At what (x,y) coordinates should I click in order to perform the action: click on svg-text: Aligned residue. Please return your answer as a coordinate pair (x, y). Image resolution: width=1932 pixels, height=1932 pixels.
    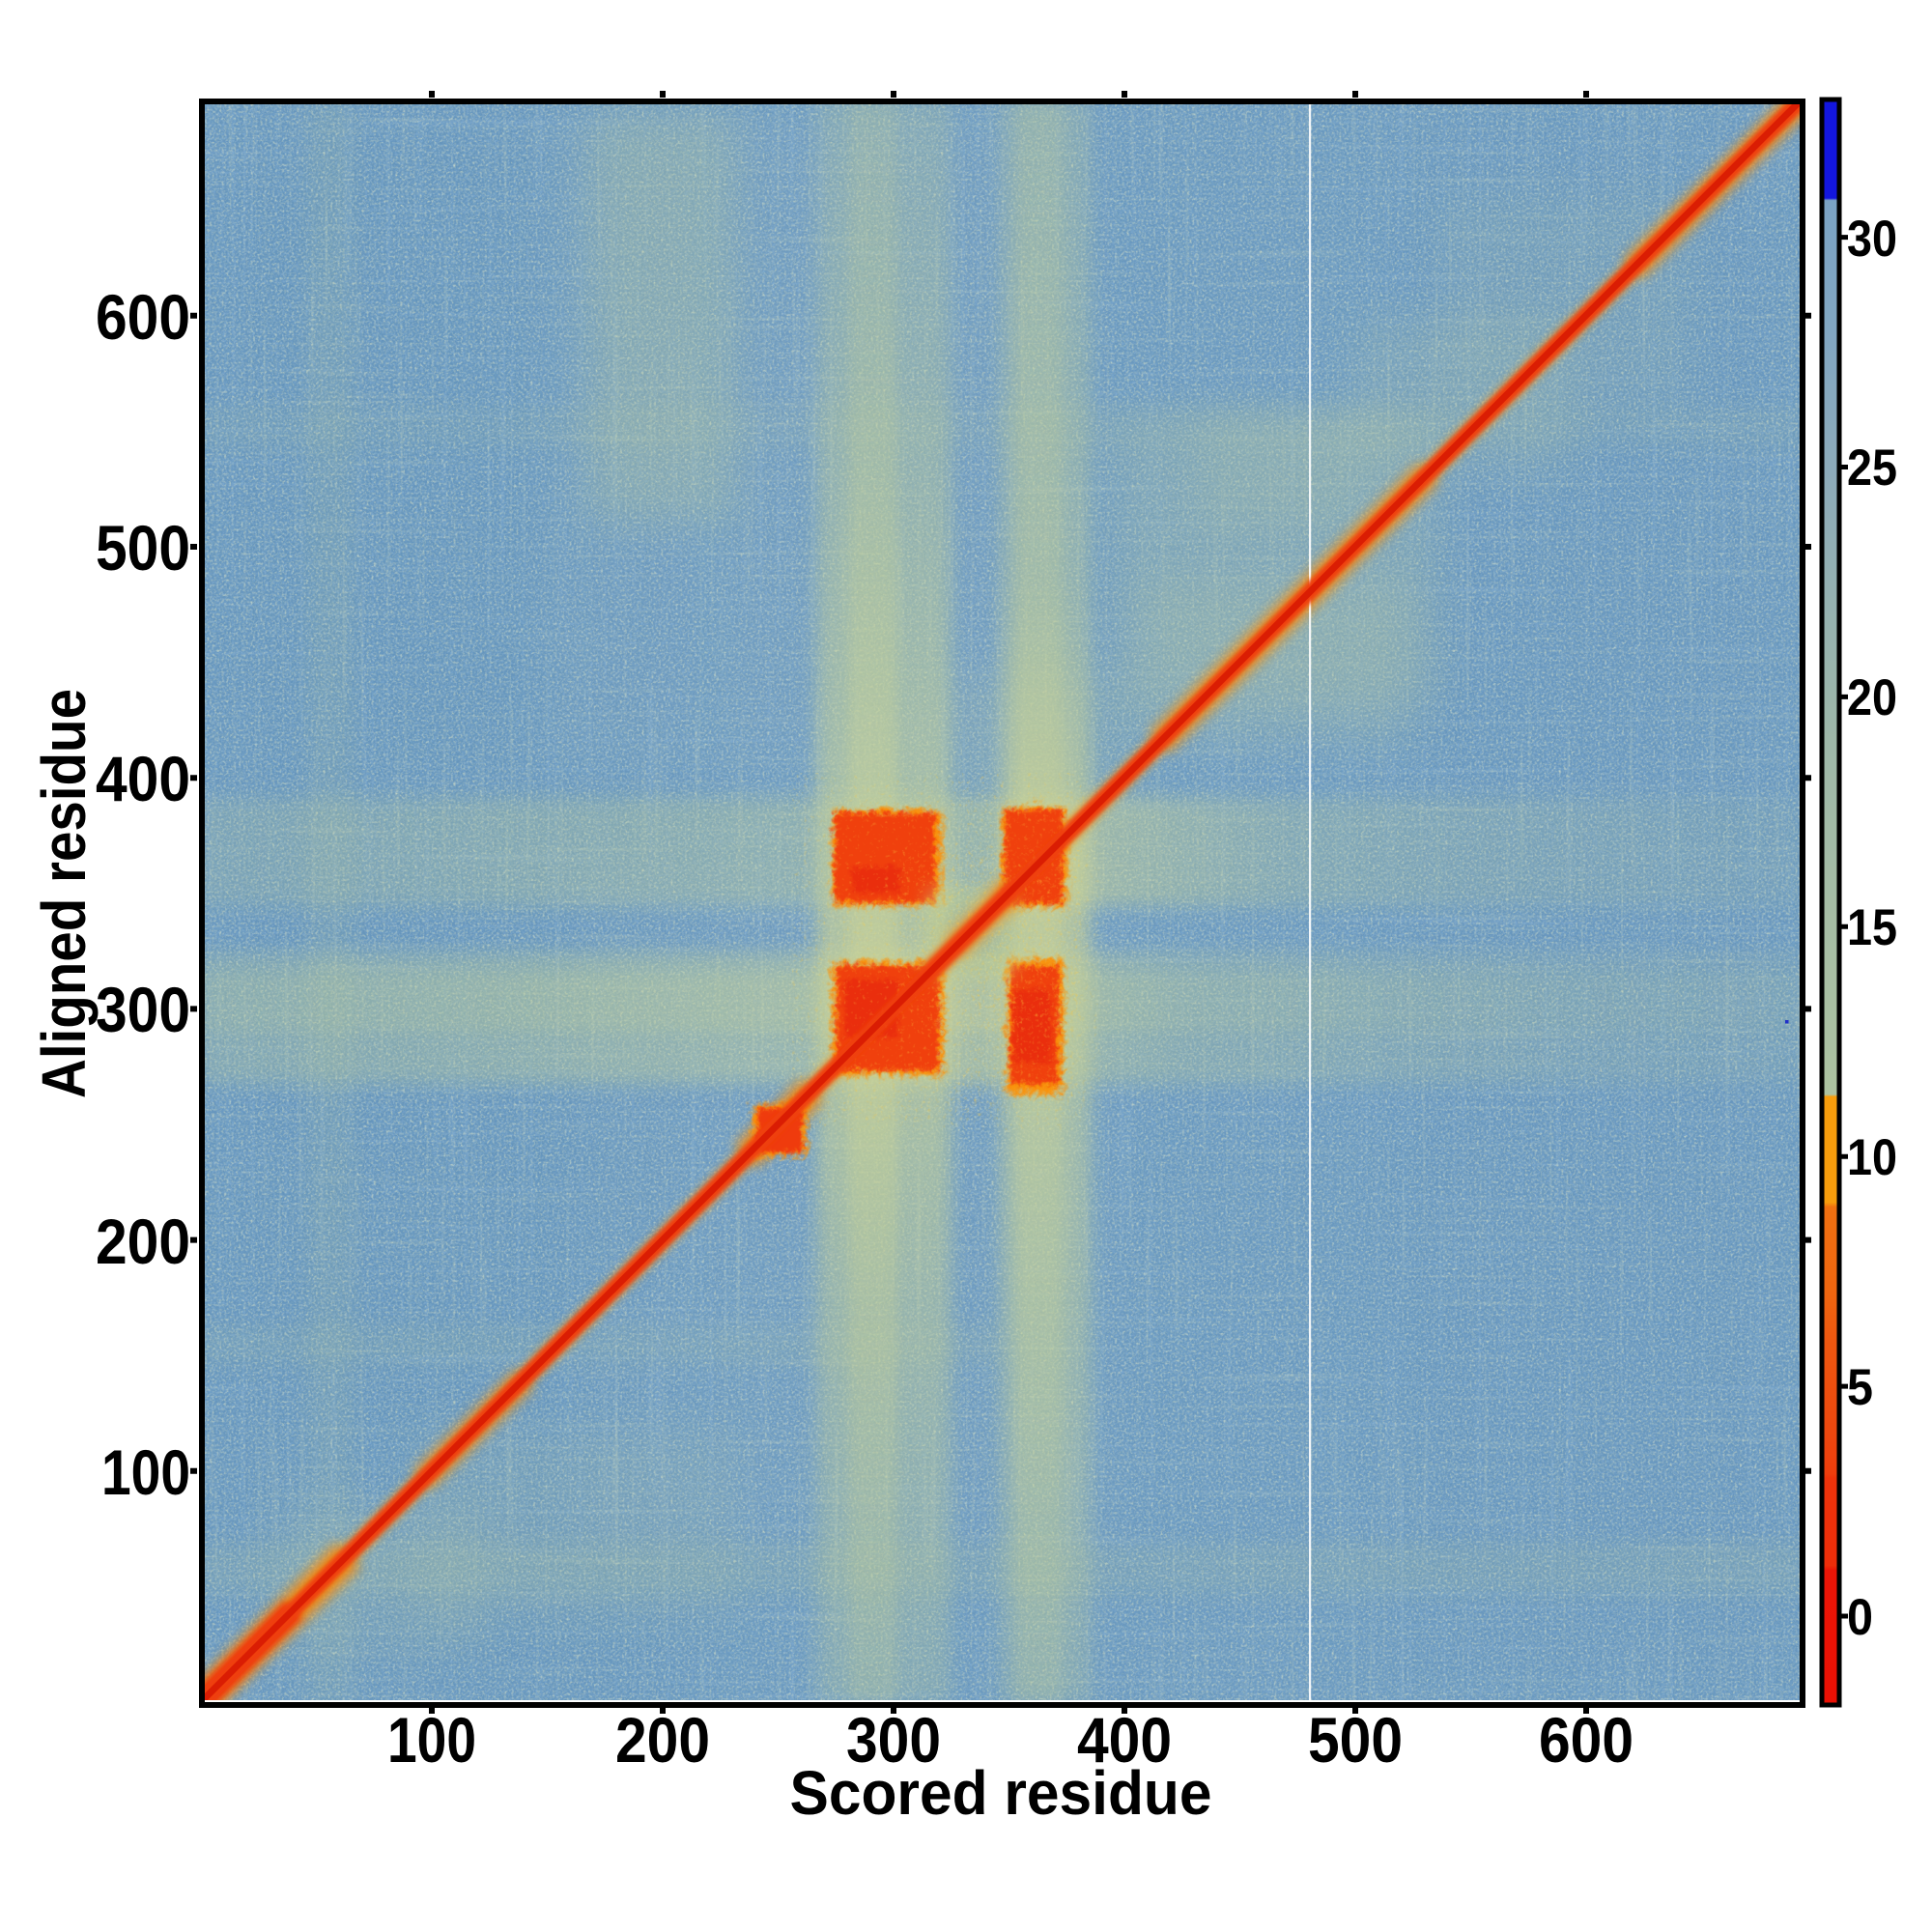
    Looking at the image, I should click on (64, 893).